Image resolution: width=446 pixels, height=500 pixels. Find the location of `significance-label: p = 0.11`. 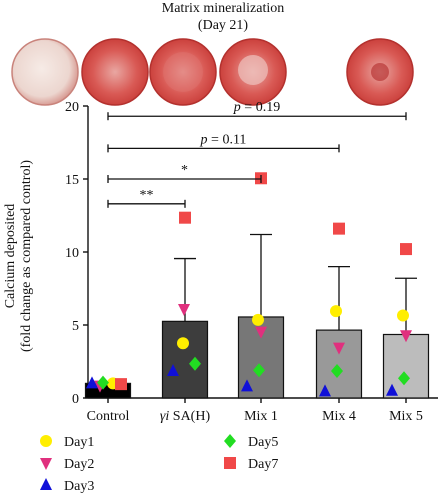

significance-label: p = 0.11 is located at coordinates (223, 139).